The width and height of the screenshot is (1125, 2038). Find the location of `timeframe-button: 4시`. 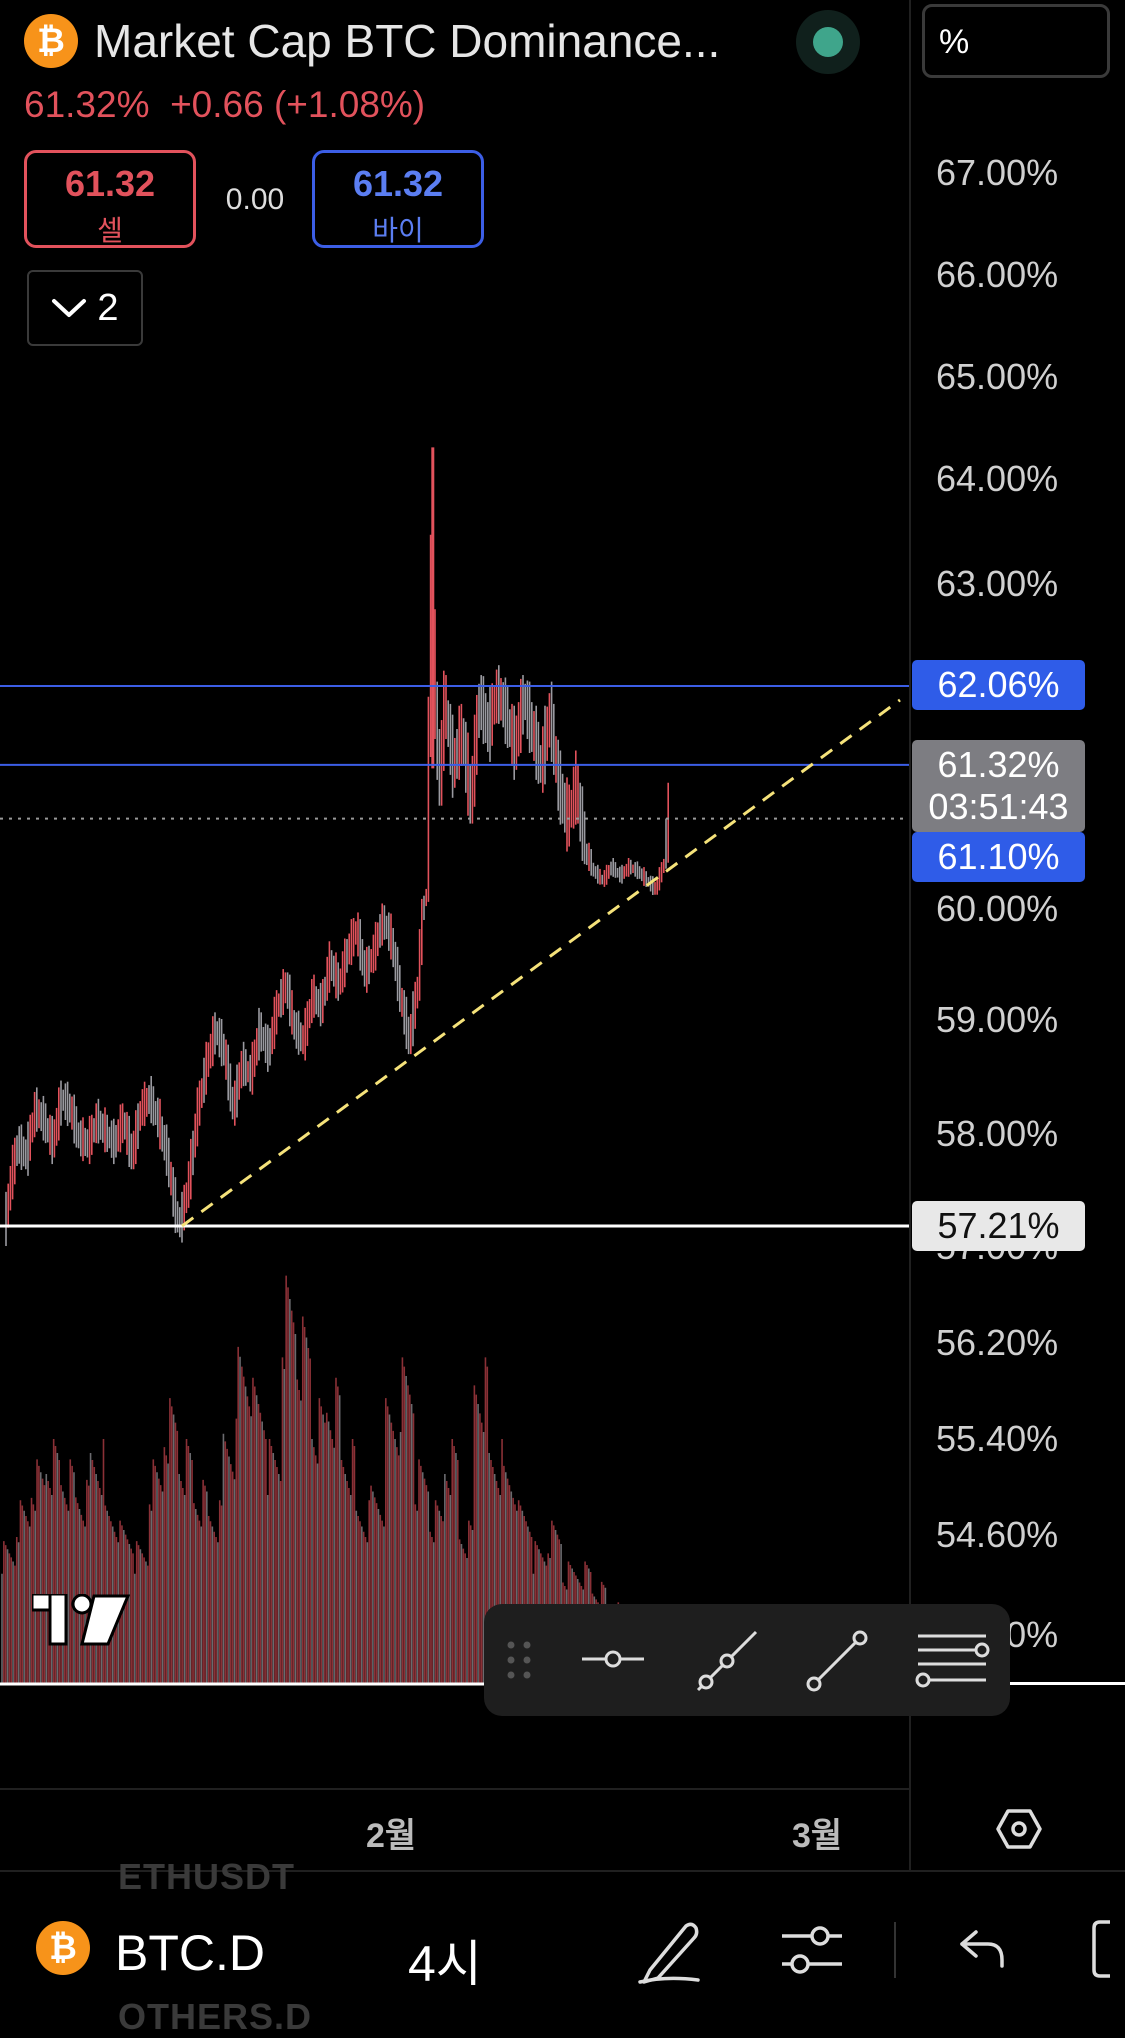

timeframe-button: 4시 is located at coordinates (445, 1964).